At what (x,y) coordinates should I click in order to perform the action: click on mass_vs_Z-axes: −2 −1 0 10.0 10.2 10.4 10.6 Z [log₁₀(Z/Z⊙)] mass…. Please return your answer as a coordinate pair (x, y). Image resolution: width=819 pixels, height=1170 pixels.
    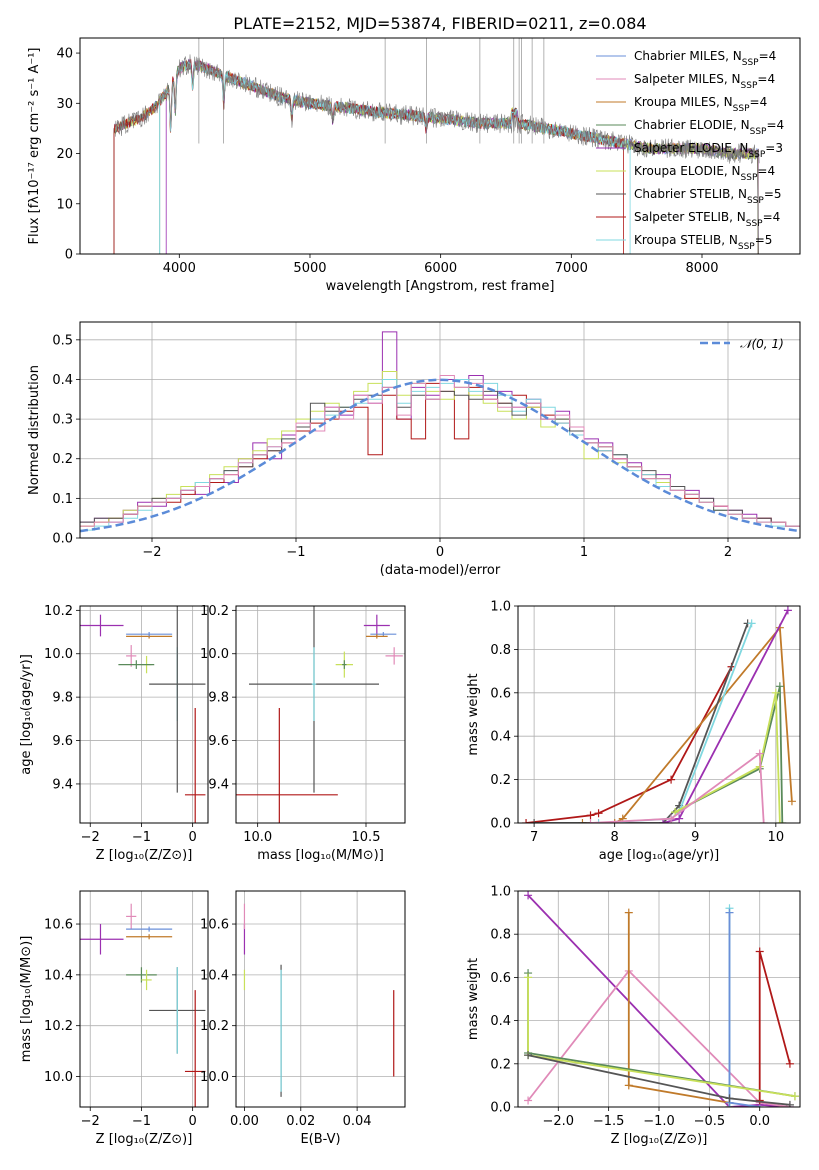
    Looking at the image, I should click on (114, 1018).